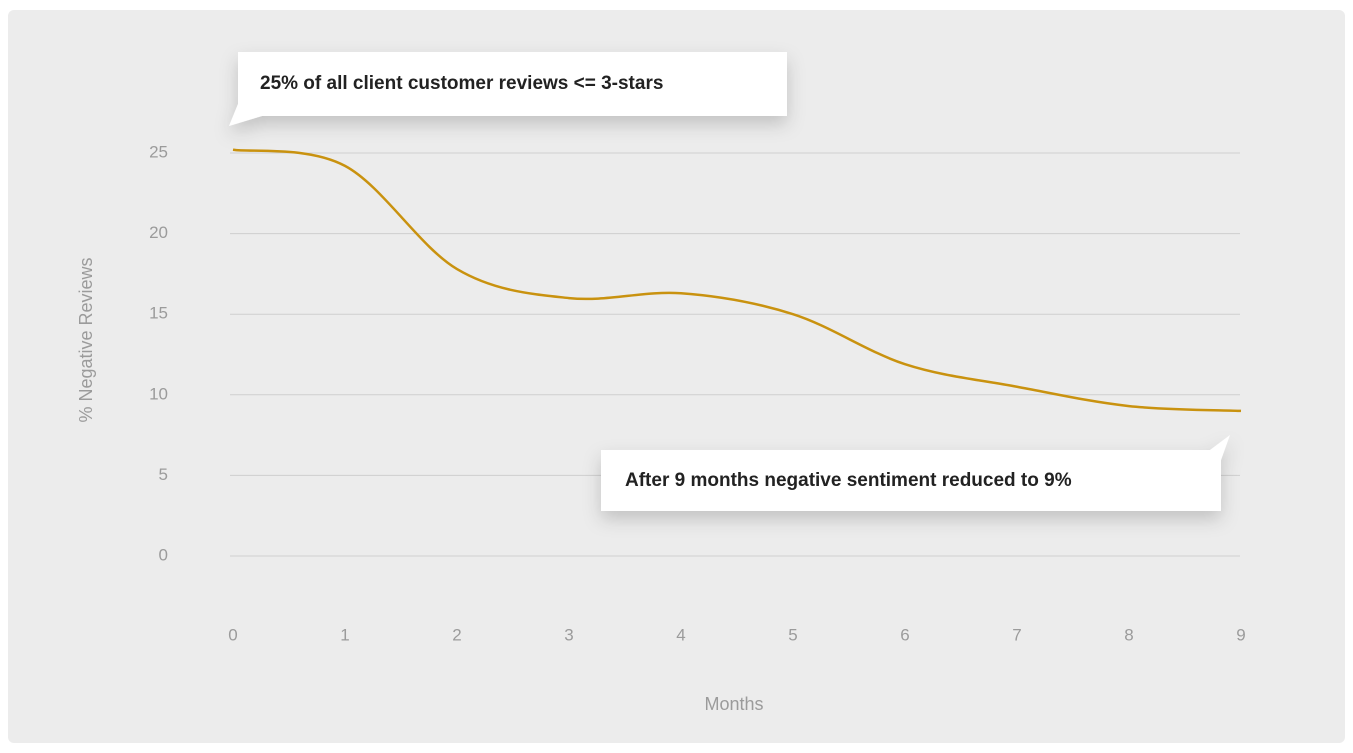  I want to click on x-tick-label: 3, so click(568, 634).